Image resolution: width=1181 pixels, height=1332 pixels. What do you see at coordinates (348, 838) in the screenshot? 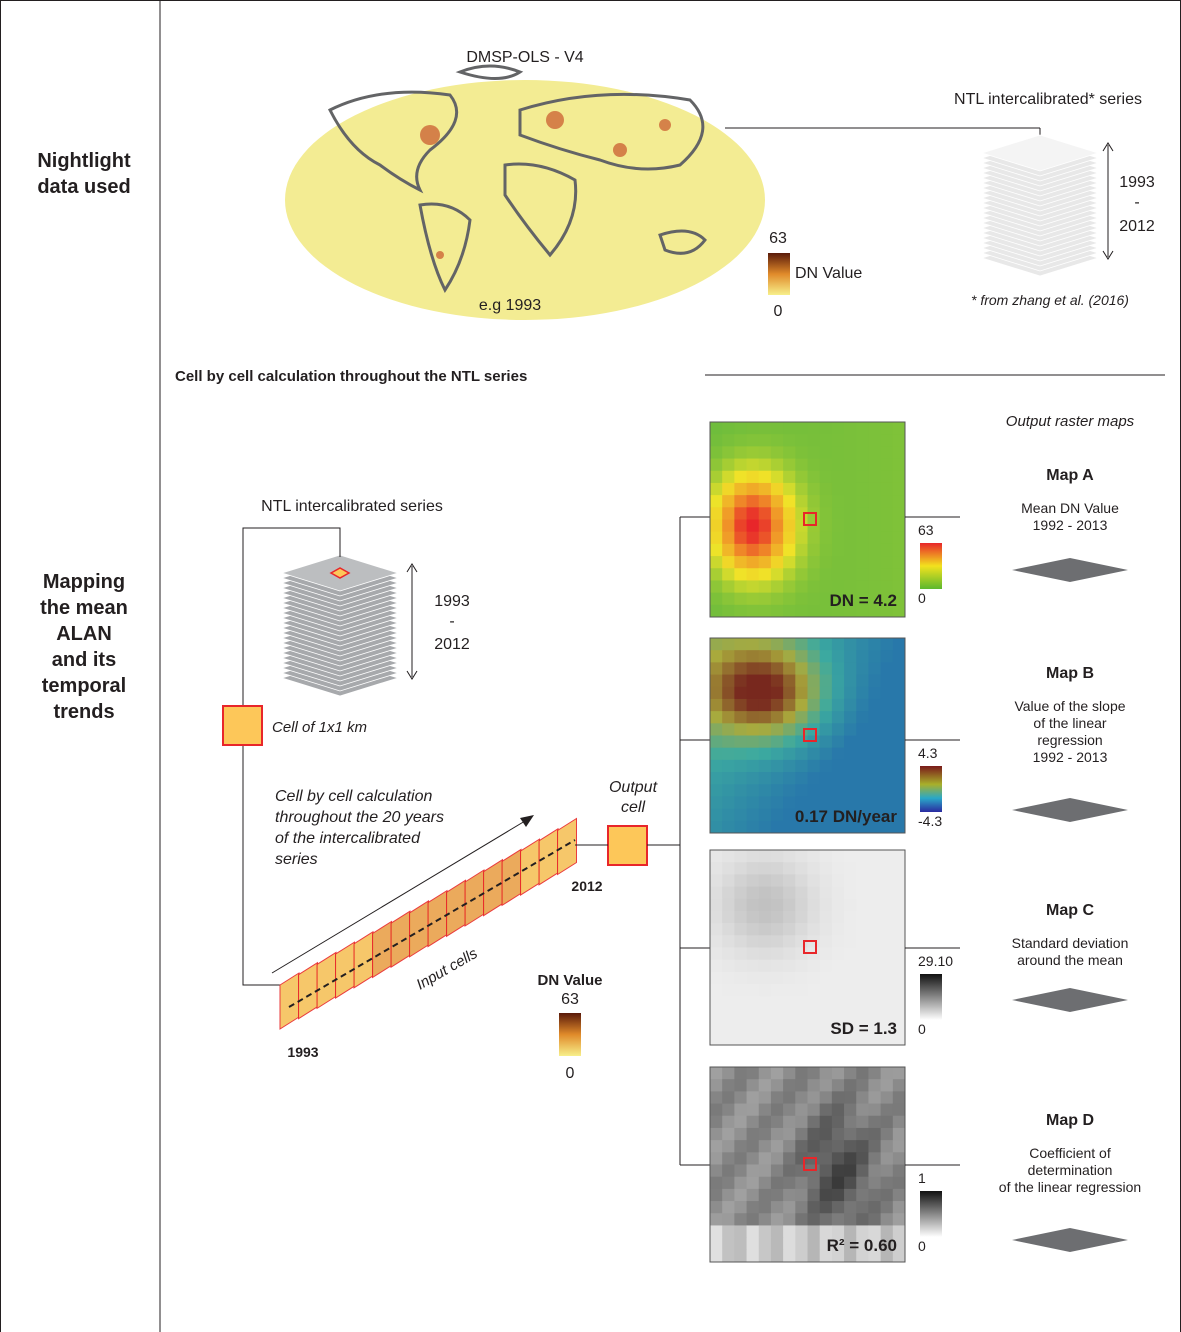
I see `calc-line: of the intercalibrated` at bounding box center [348, 838].